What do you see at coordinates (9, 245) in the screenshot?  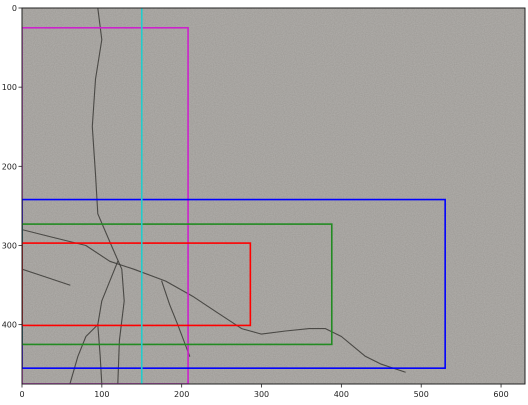 I see `y-tick-label: 300` at bounding box center [9, 245].